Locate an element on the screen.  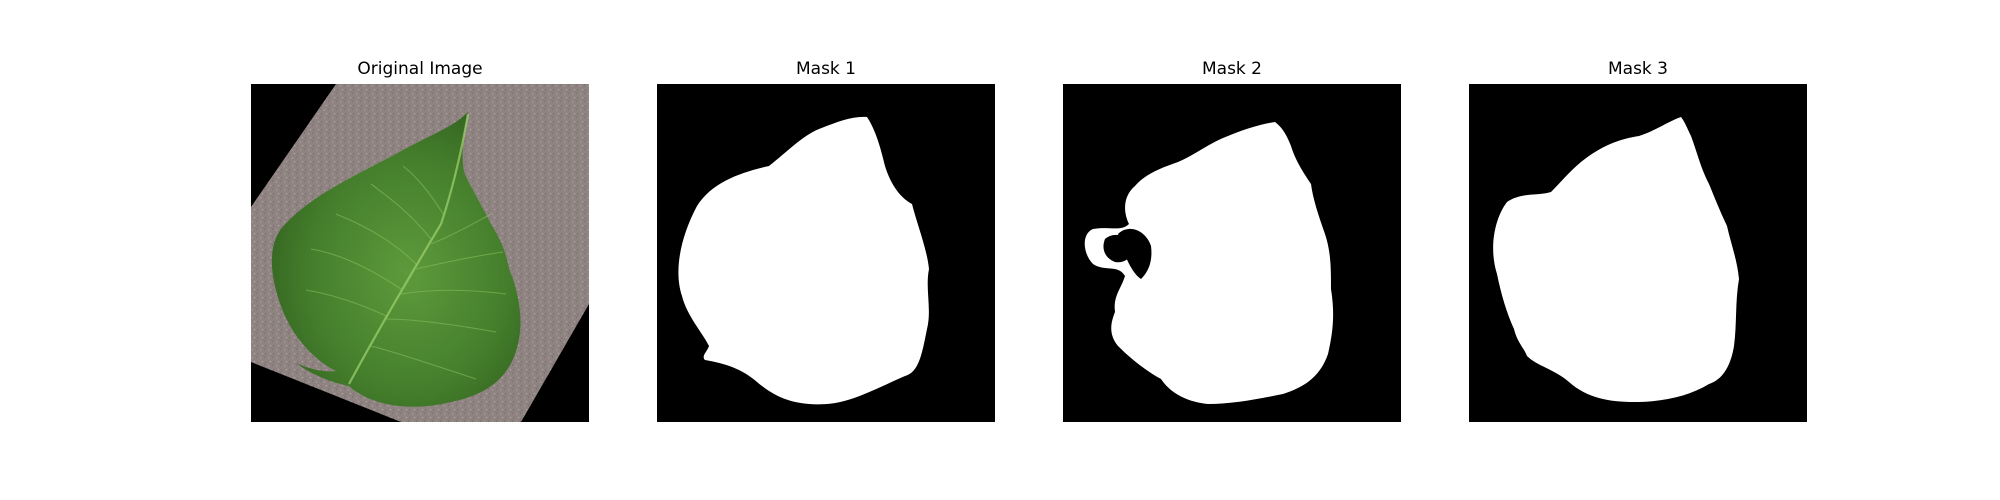
panel-title: Mask 3 is located at coordinates (1637, 69).